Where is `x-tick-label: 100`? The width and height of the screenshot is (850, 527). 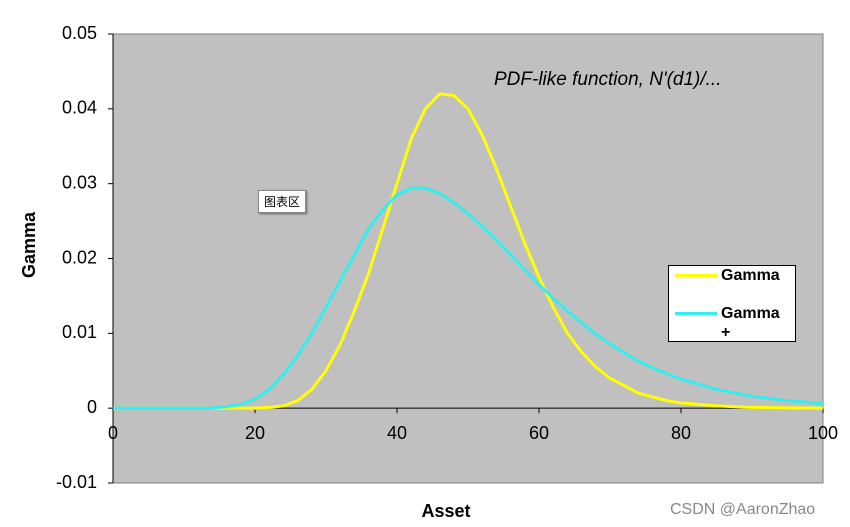 x-tick-label: 100 is located at coordinates (823, 433).